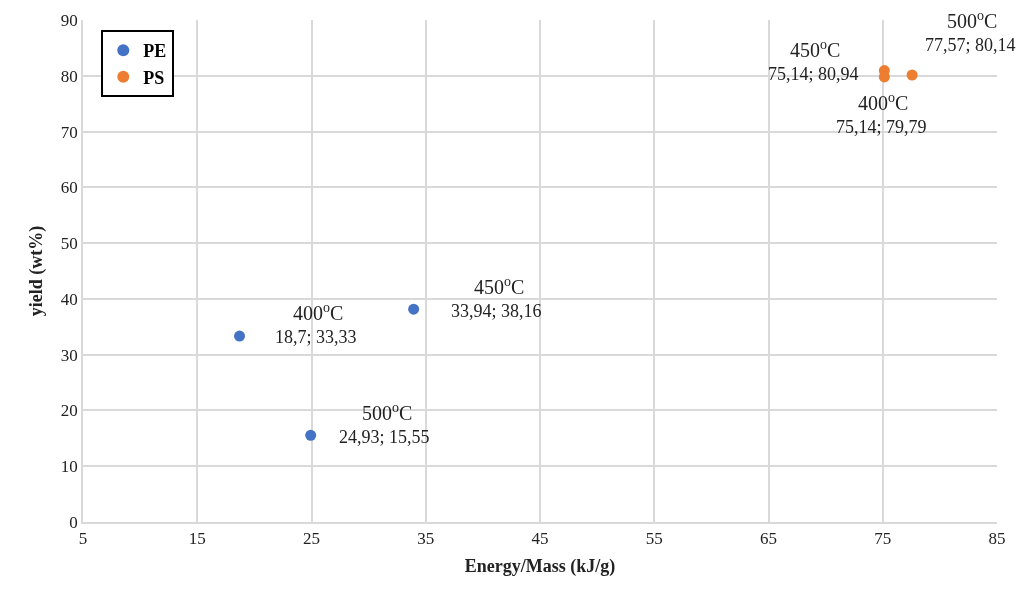  Describe the element at coordinates (69, 467) in the screenshot. I see `y-tick-label: 10` at that location.